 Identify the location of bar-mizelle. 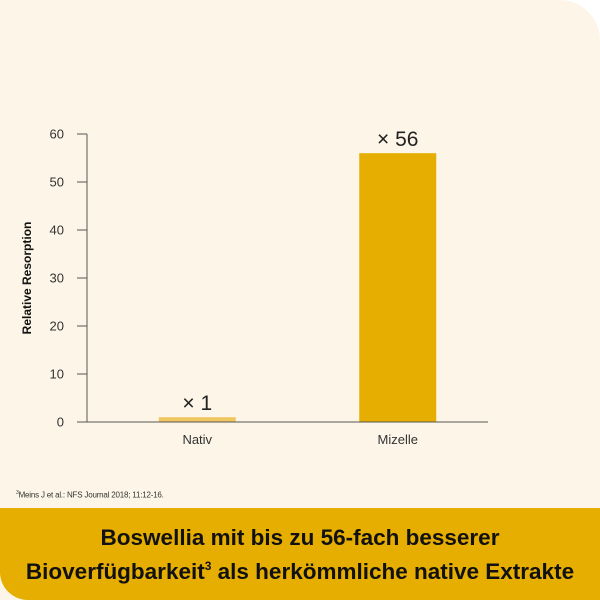
(398, 287).